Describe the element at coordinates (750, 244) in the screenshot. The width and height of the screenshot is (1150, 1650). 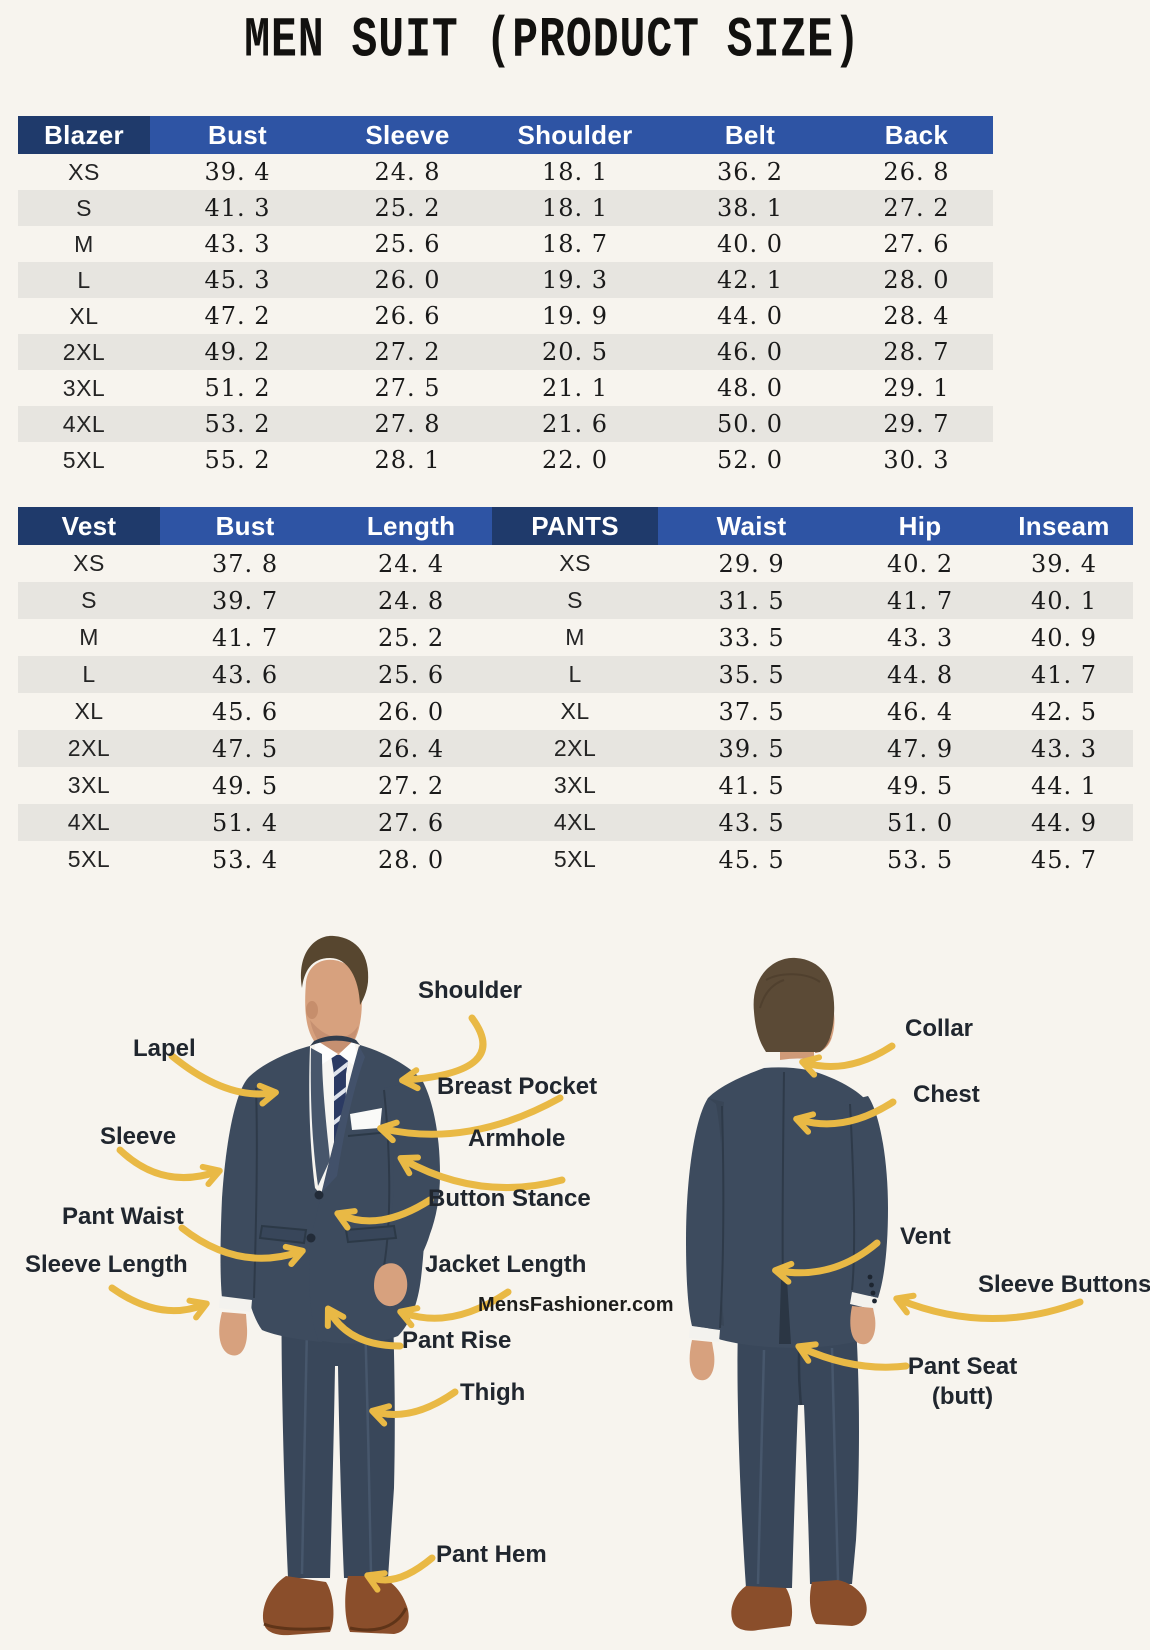
I see `measurement-cell: 40. 0` at that location.